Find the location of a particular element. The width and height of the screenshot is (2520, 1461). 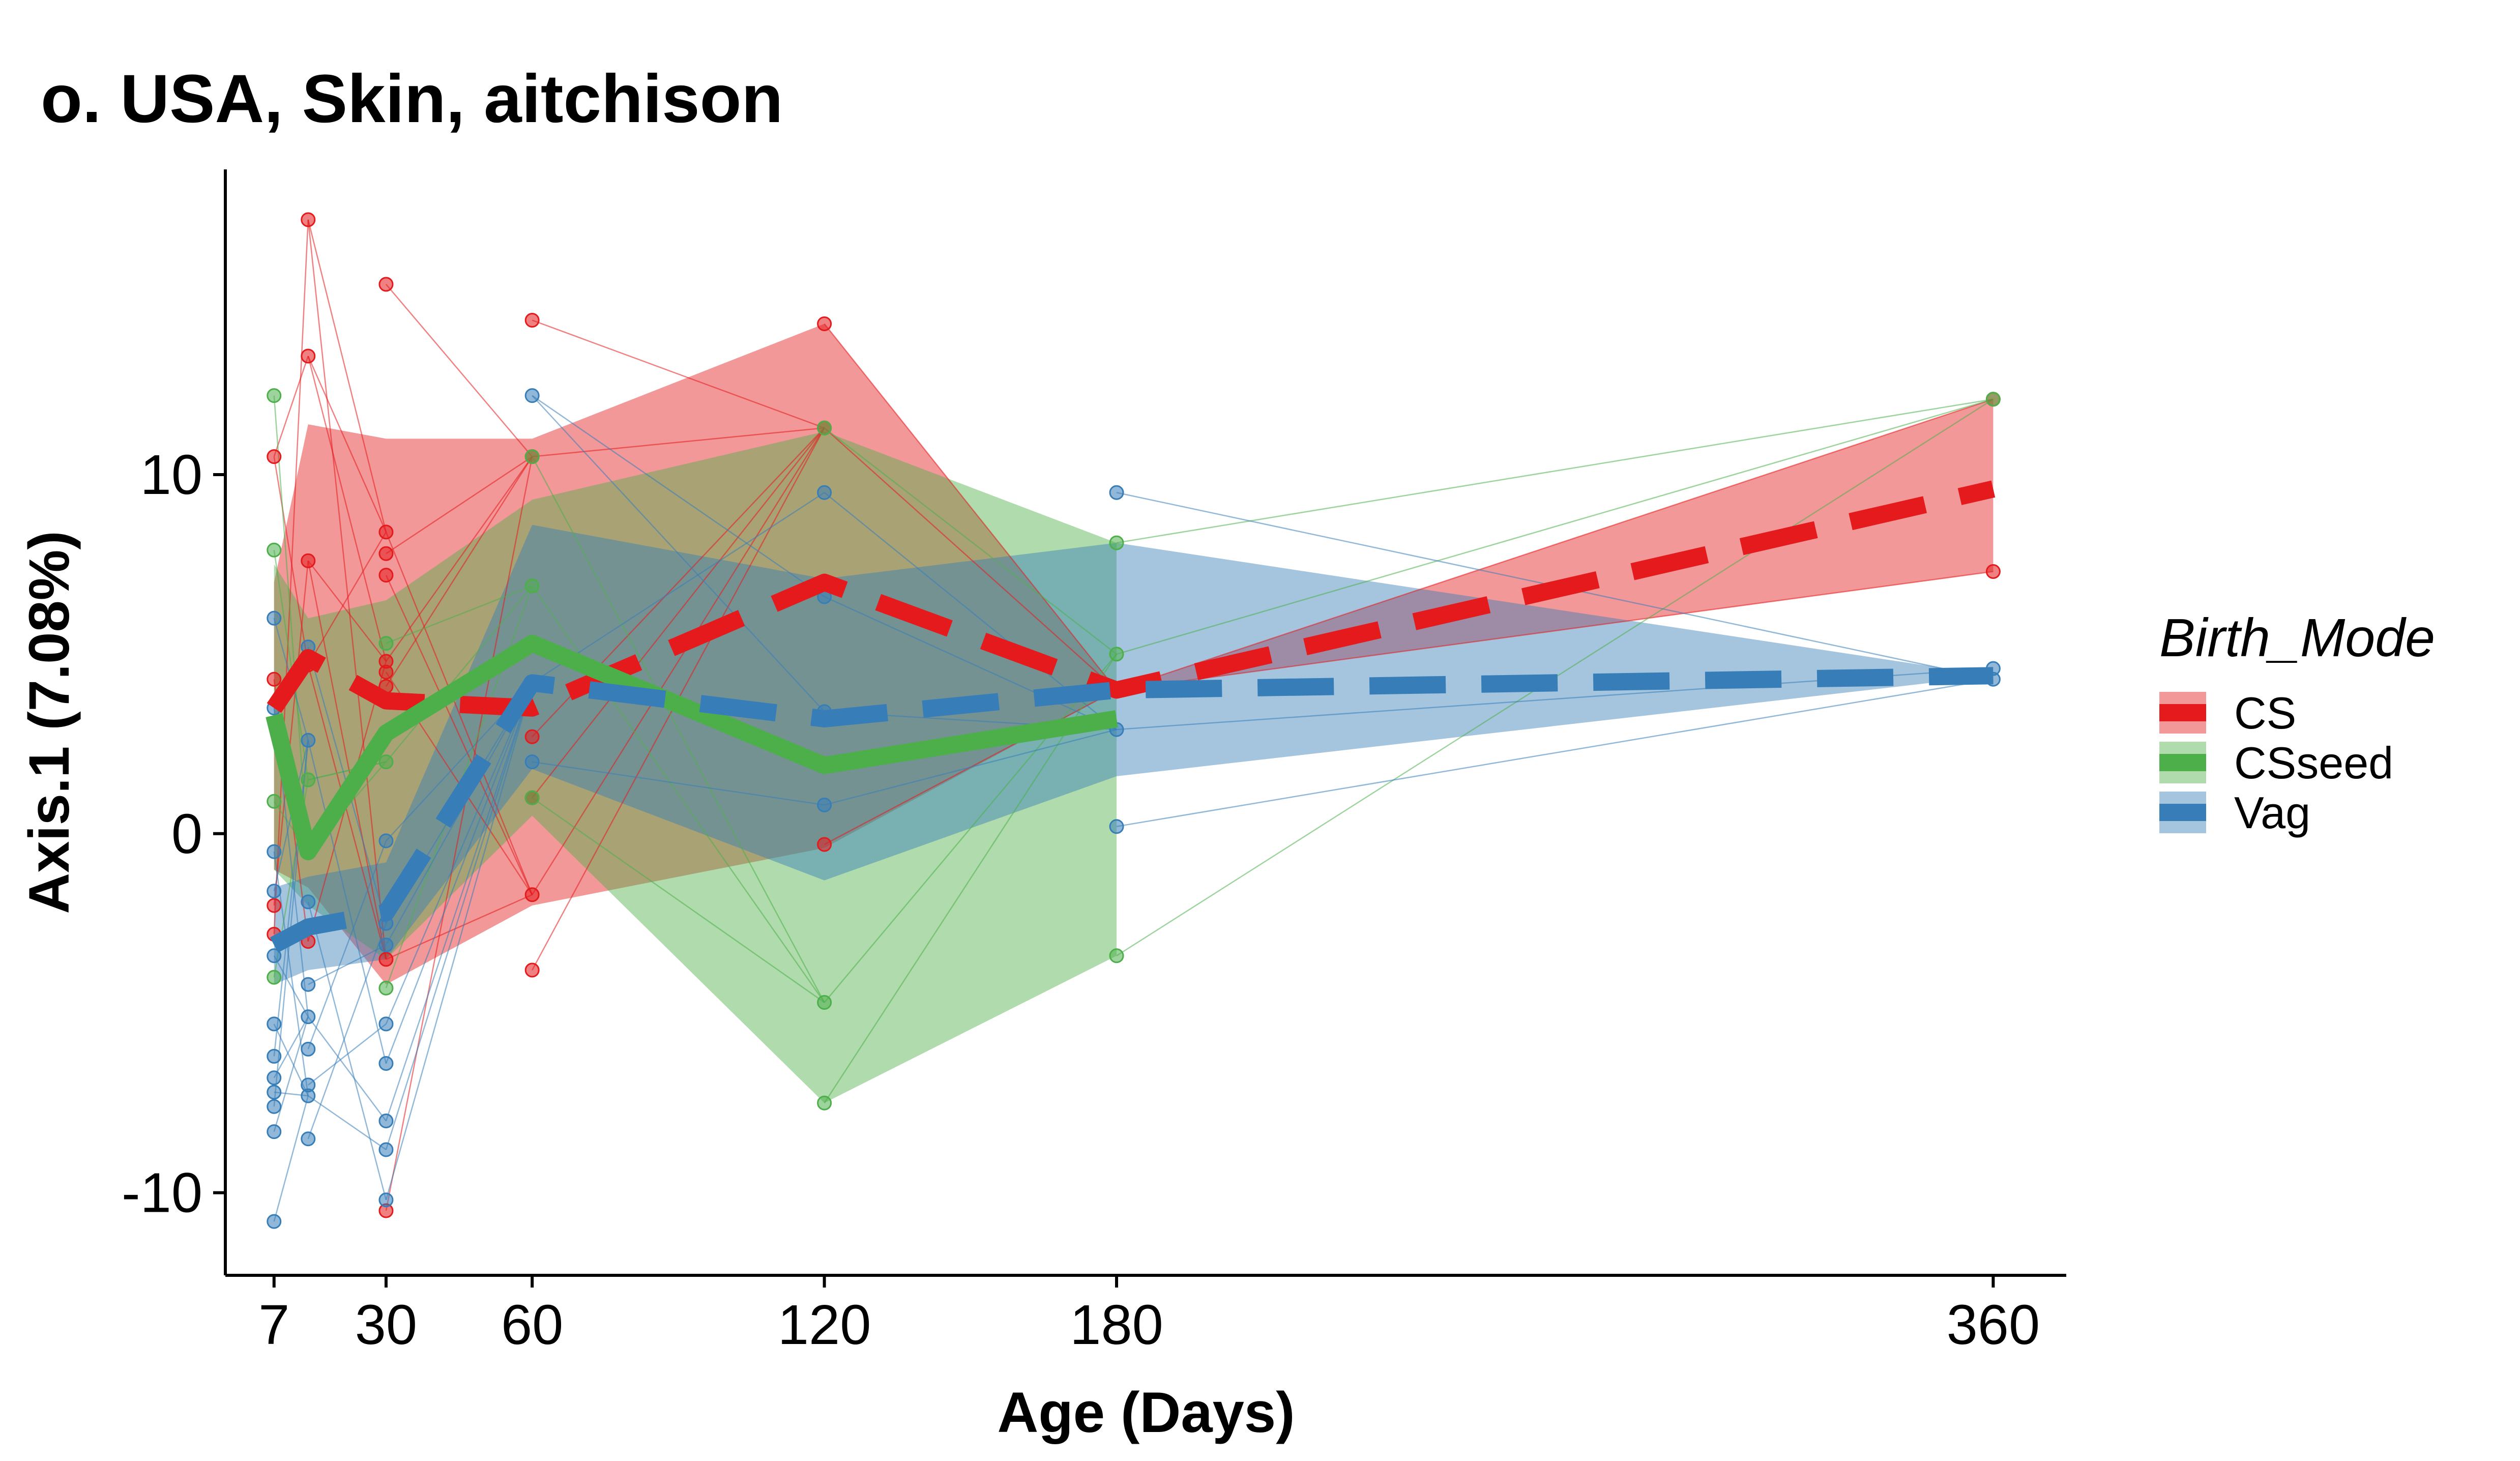

legend-item-csseed: CSseed is located at coordinates (2276, 763).